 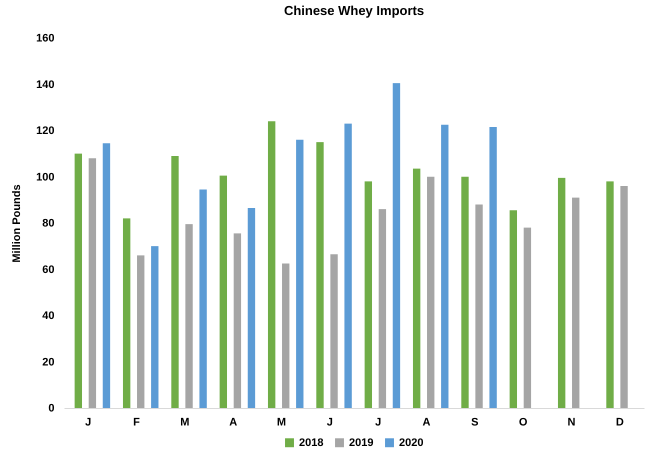 I want to click on legend-label: 2019, so click(x=361, y=442).